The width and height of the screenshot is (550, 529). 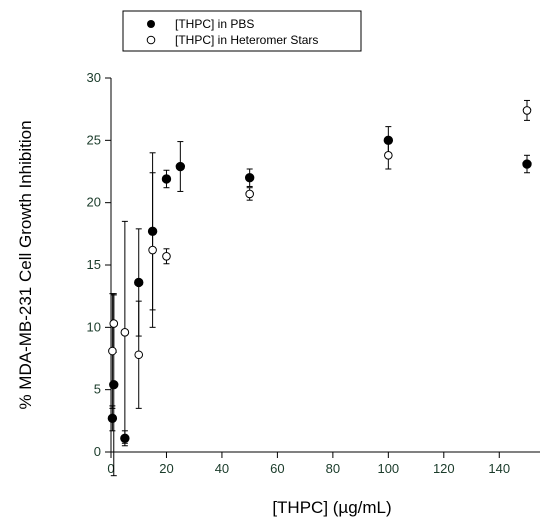 I want to click on x-tick-label: 100, so click(x=388, y=468).